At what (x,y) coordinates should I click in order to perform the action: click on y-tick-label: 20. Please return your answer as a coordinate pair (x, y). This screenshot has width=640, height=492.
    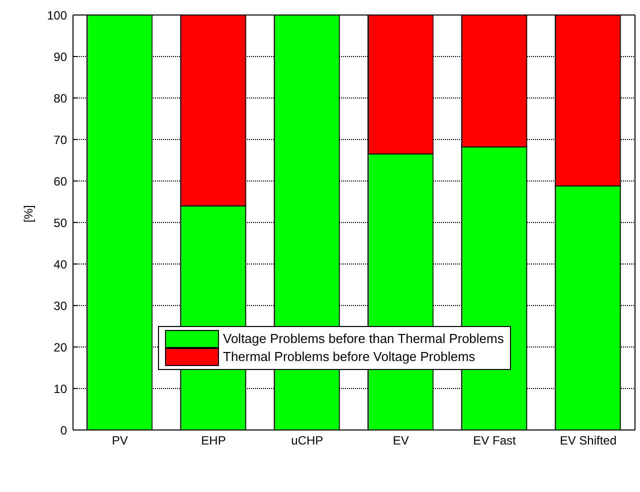
    Looking at the image, I should click on (61, 347).